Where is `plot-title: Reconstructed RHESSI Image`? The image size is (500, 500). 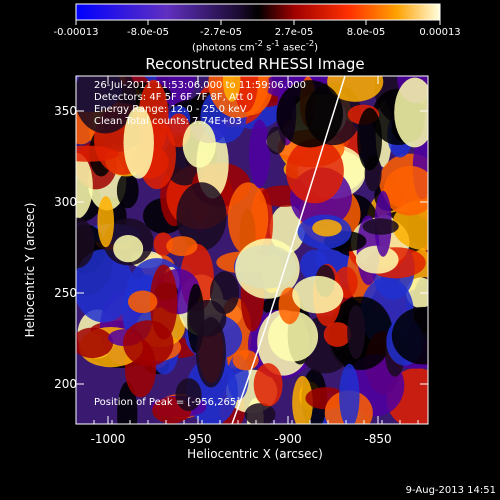 plot-title: Reconstructed RHESSI Image is located at coordinates (255, 64).